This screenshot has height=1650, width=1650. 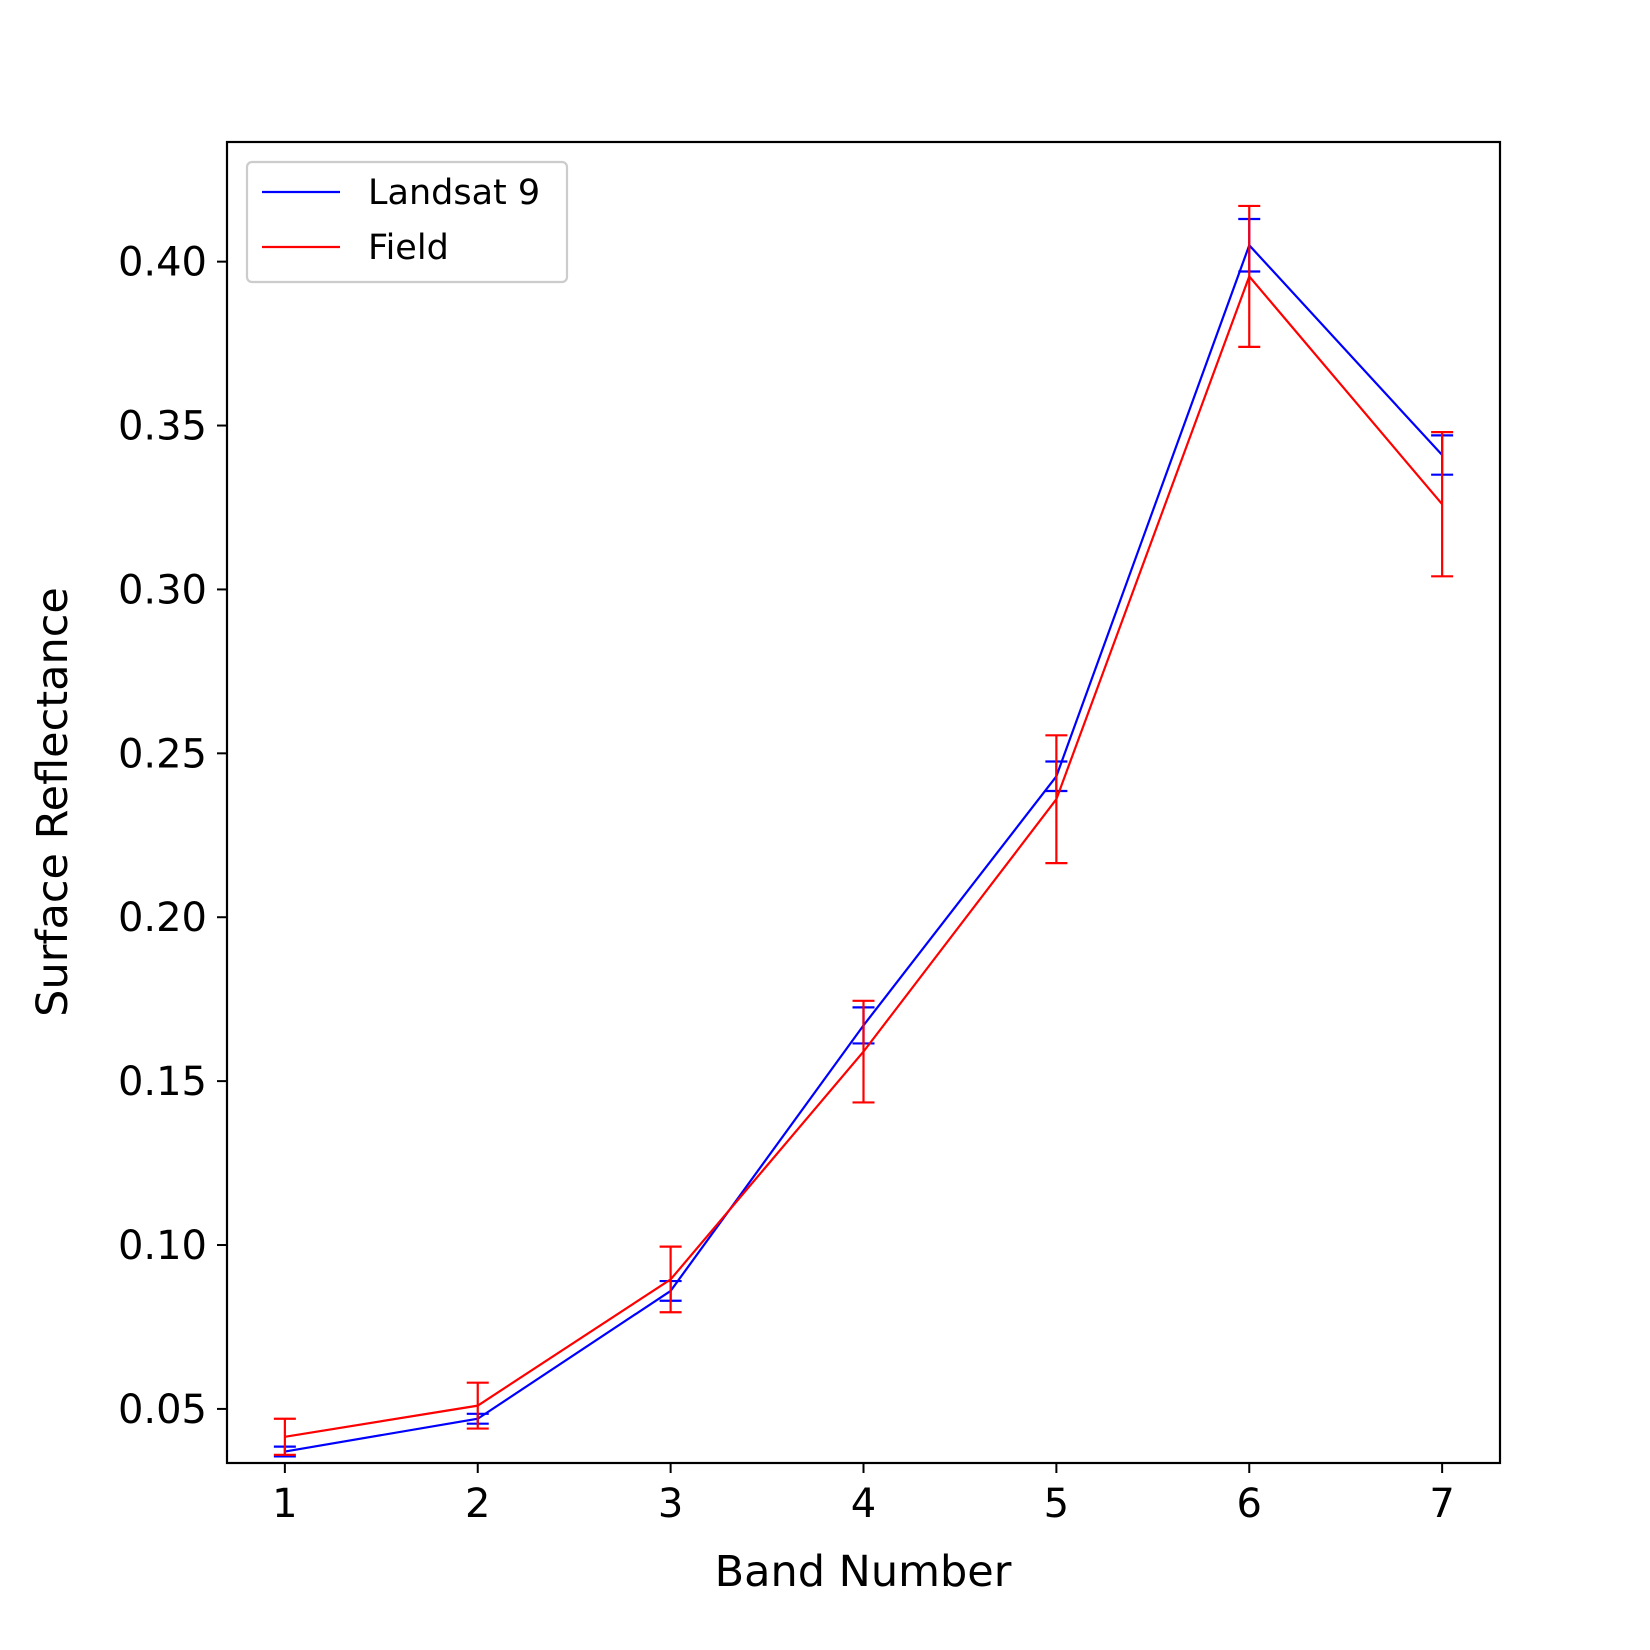 I want to click on y-axis-label: Surface Reflectance, so click(x=53, y=802).